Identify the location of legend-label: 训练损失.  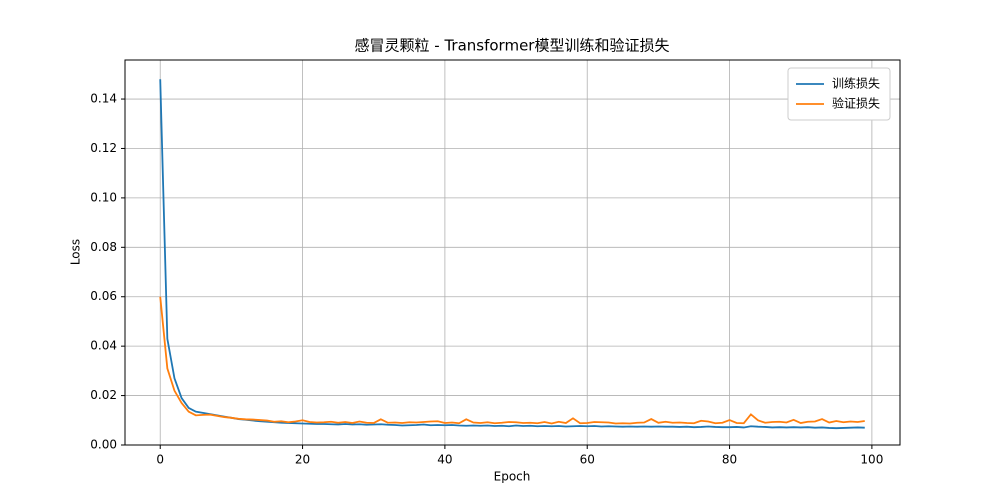
(856, 83).